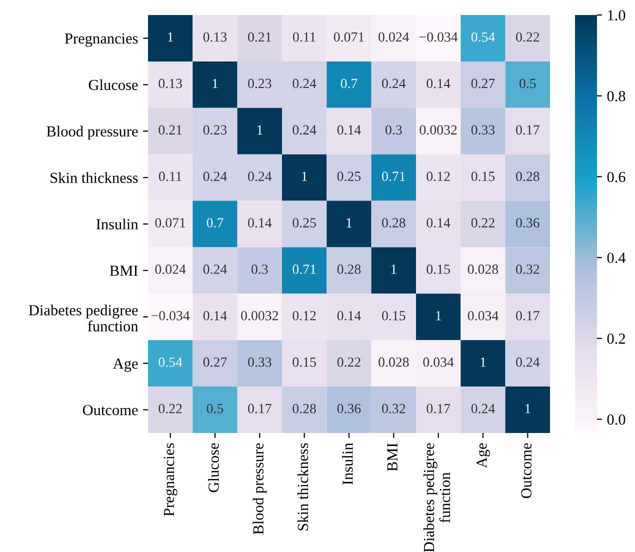 The image size is (635, 552). I want to click on color-bar-label: 1.0, so click(617, 15).